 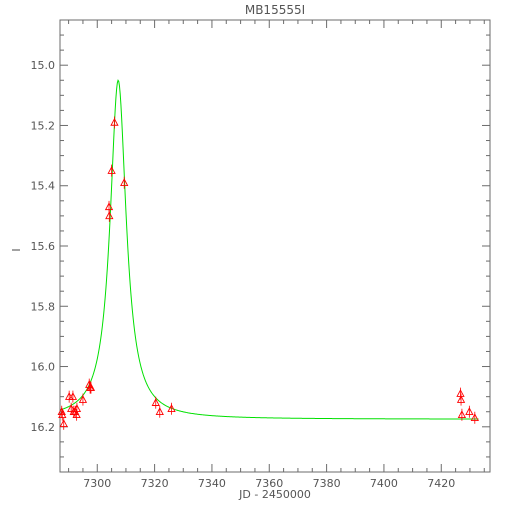 I want to click on y-tick-label: 15.4, so click(x=43, y=186).